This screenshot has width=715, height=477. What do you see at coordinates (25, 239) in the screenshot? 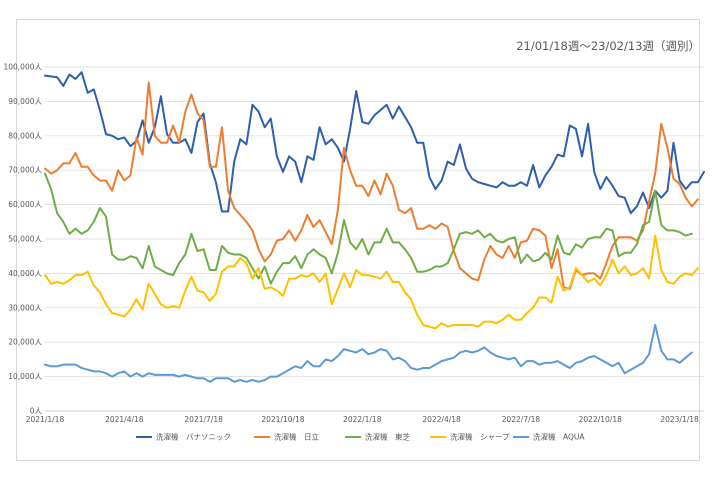
I see `y-tick-label: 50,000人` at bounding box center [25, 239].